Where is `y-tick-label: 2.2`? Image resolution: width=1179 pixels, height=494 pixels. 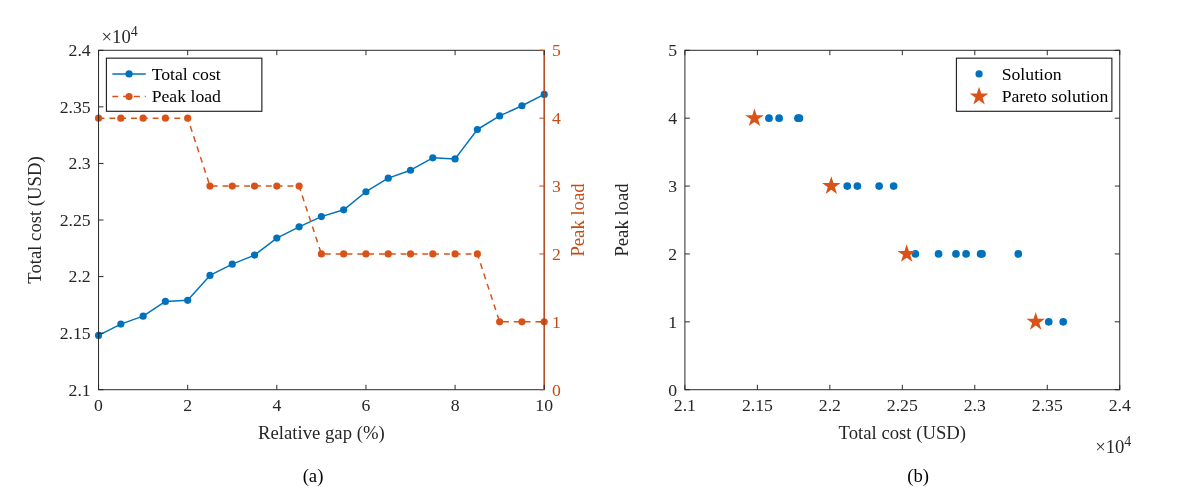
y-tick-label: 2.2 is located at coordinates (79, 276).